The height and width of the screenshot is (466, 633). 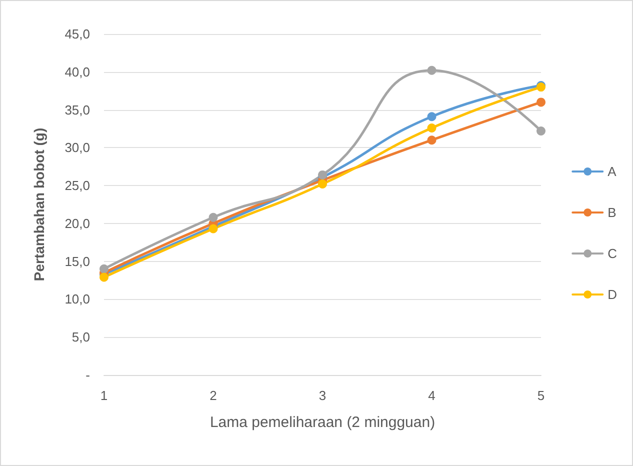 I want to click on y-tick-label: 25,0, so click(x=77, y=186).